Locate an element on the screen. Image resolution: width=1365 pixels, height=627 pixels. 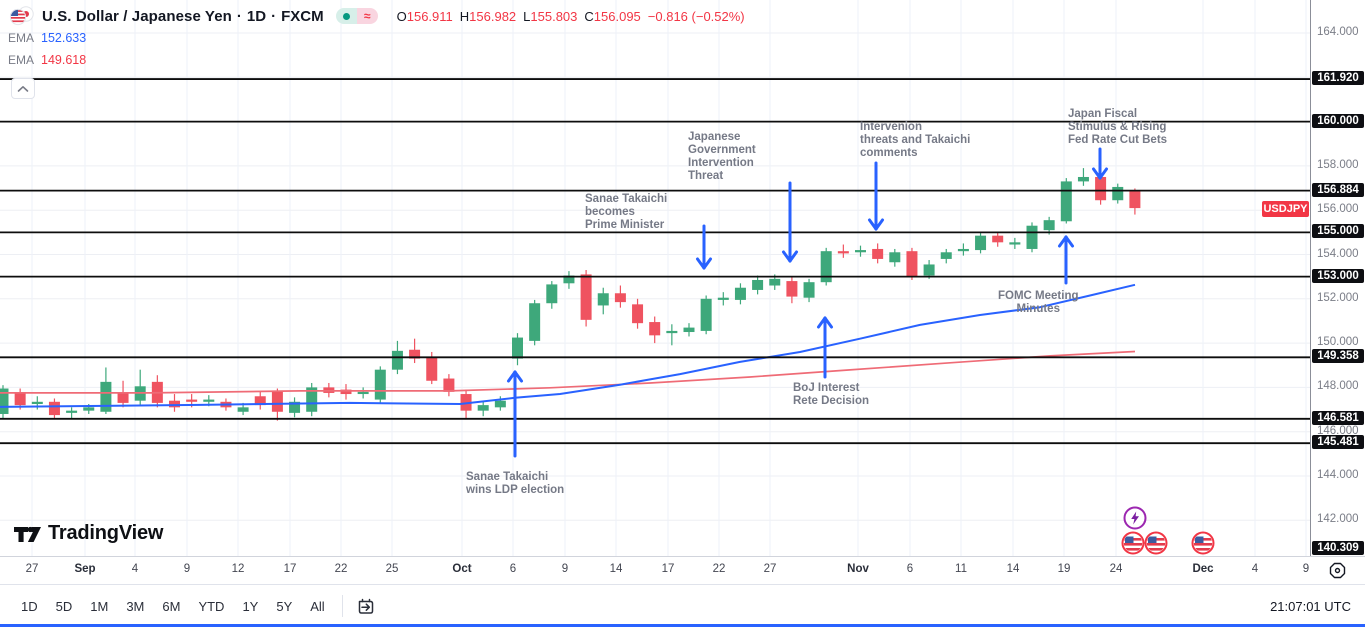
ema-label: EMA is located at coordinates (21, 59).